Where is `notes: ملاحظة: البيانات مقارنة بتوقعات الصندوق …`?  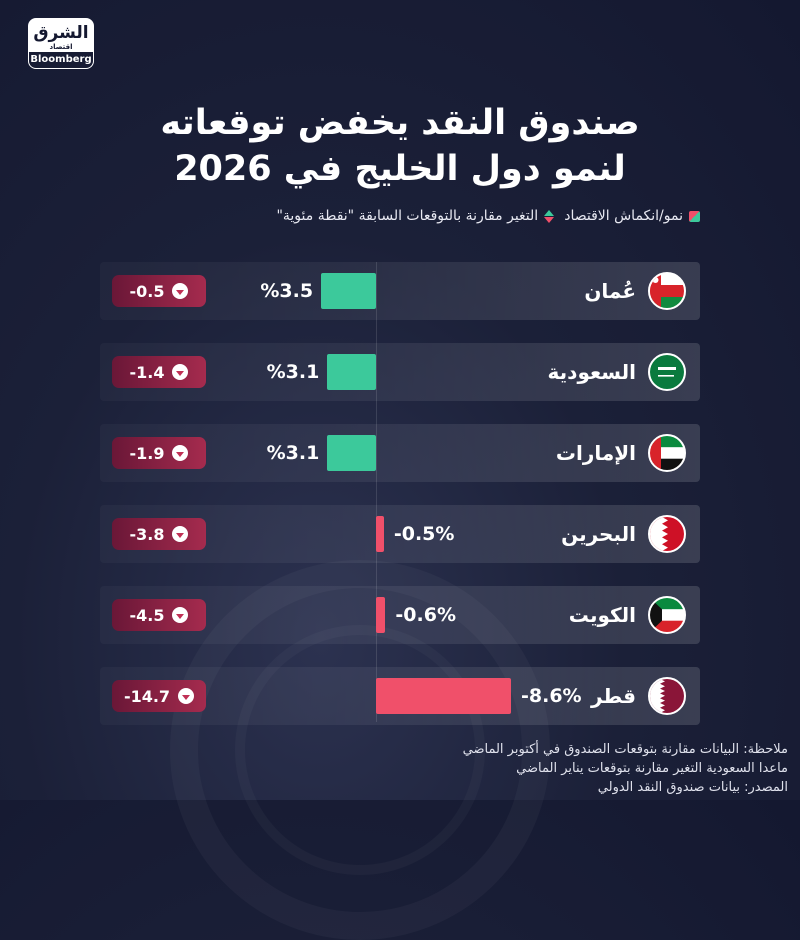
notes: ملاحظة: البيانات مقارنة بتوقعات الصندوق … is located at coordinates (625, 768).